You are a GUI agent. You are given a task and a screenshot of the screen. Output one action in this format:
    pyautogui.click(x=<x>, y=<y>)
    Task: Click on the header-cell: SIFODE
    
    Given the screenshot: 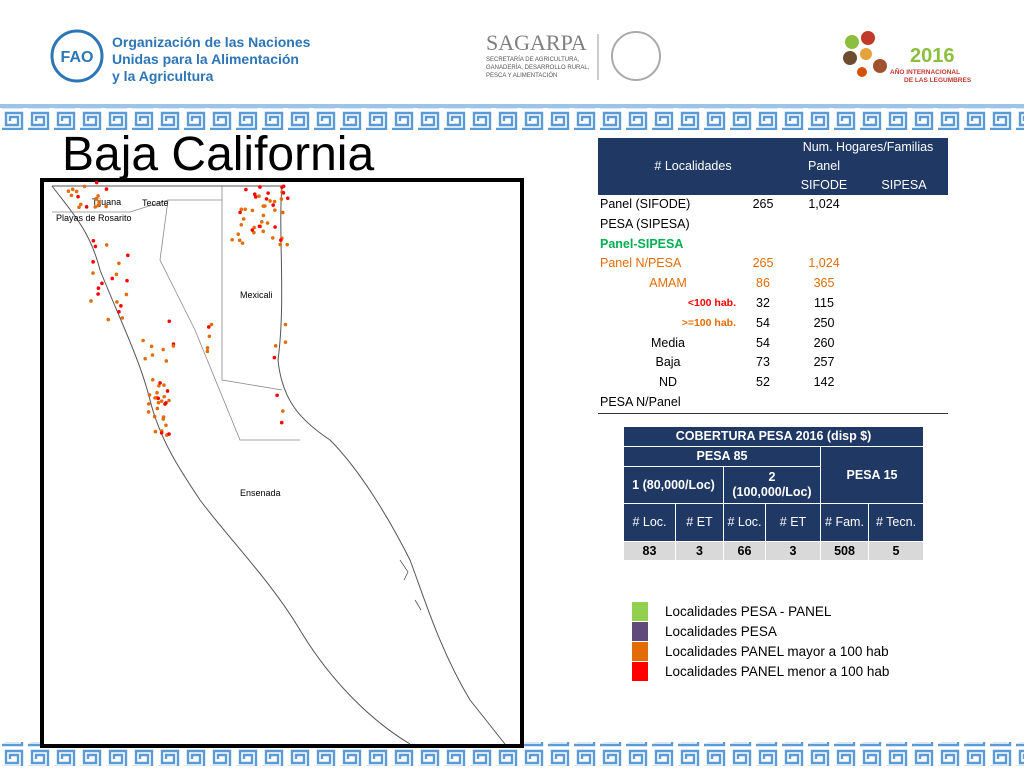 What is the action you would take?
    pyautogui.click(x=824, y=185)
    